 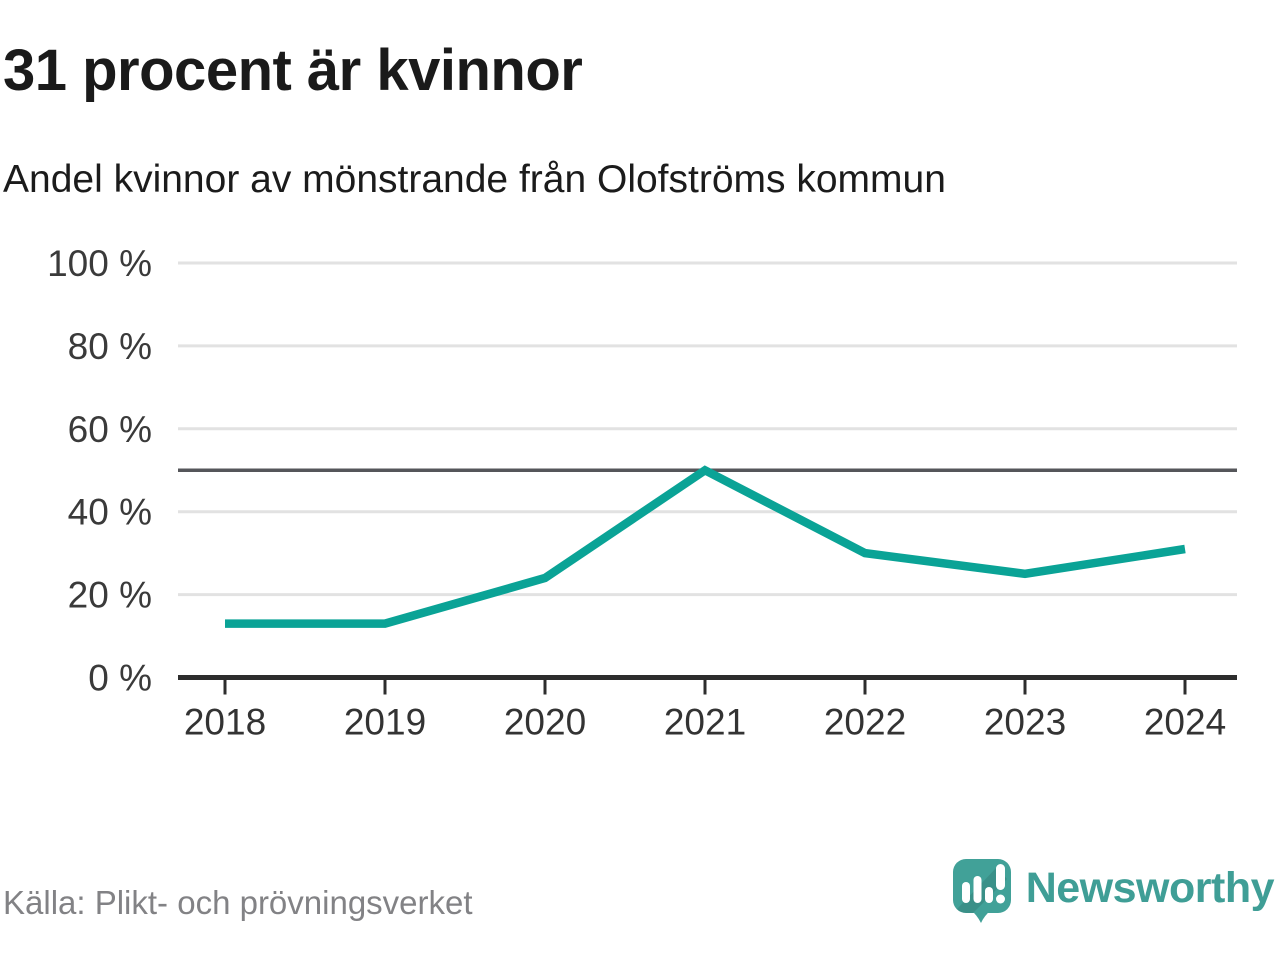 I want to click on page-title: 31 procent är kvinnor, so click(x=293, y=70).